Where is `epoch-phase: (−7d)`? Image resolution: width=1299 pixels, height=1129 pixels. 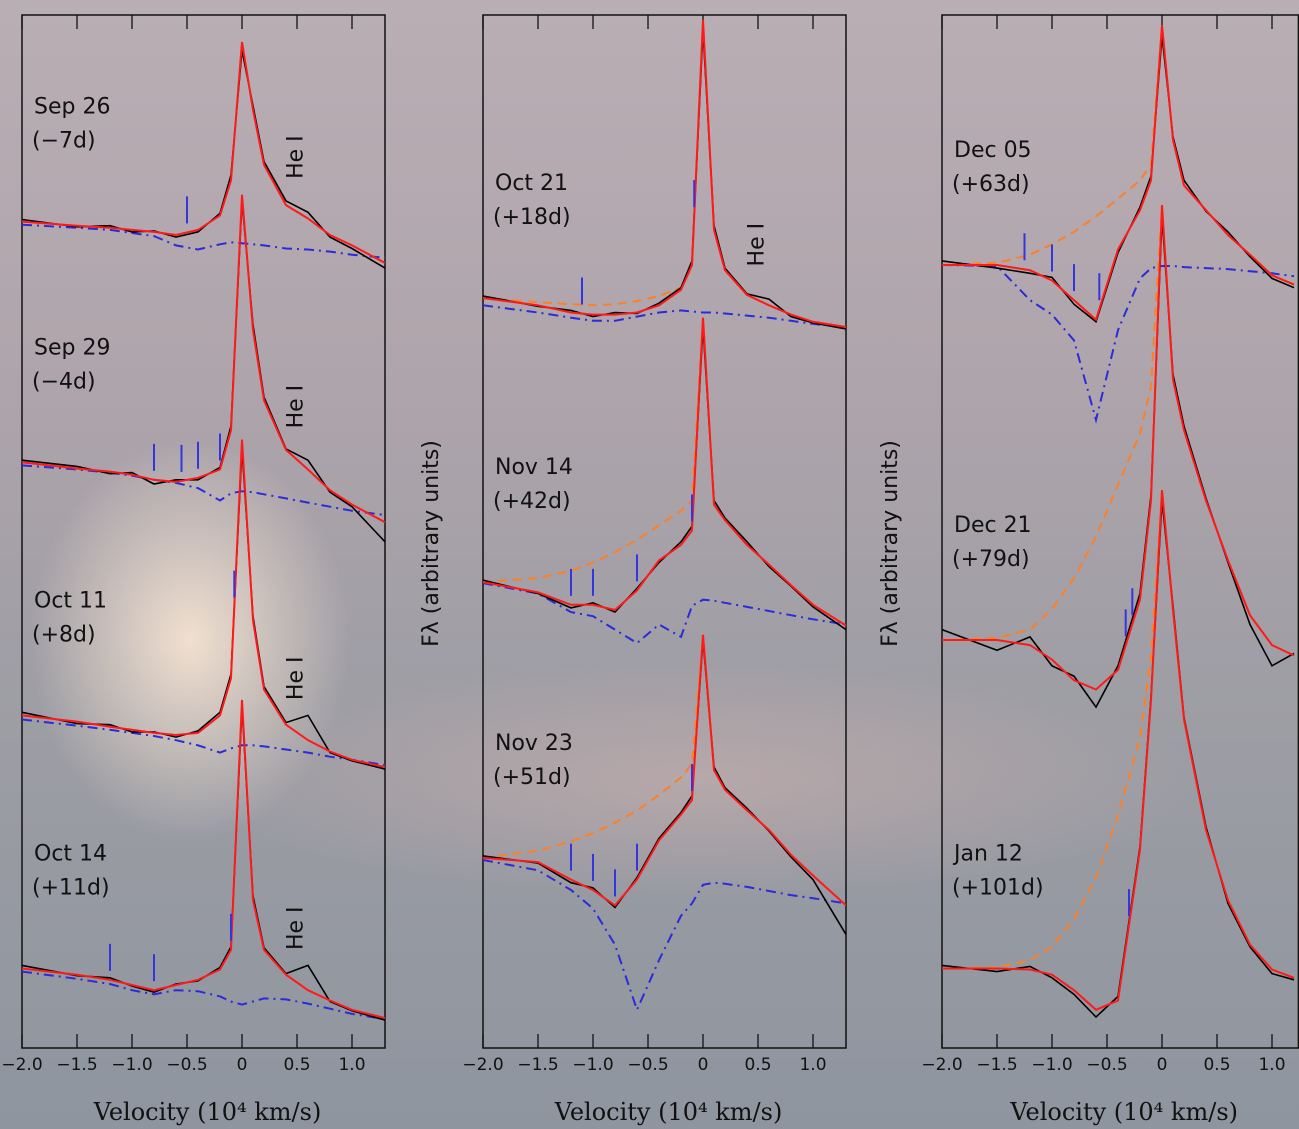 epoch-phase: (−7d) is located at coordinates (64, 141).